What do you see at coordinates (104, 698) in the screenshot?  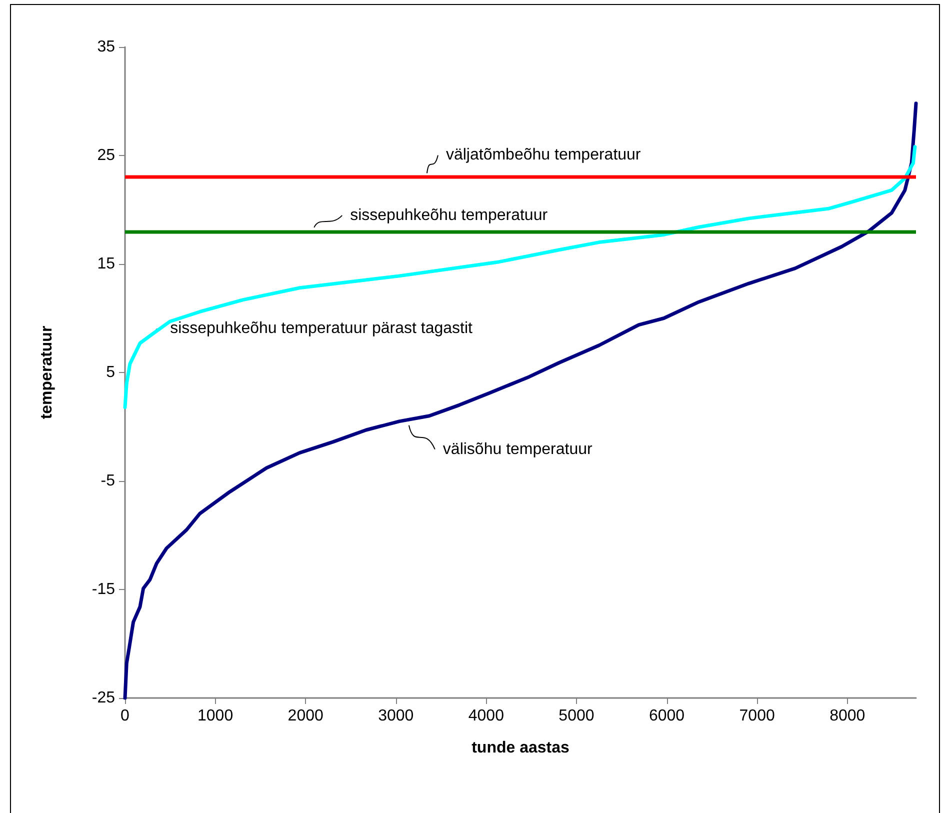 I see `y-tick-label: -25` at bounding box center [104, 698].